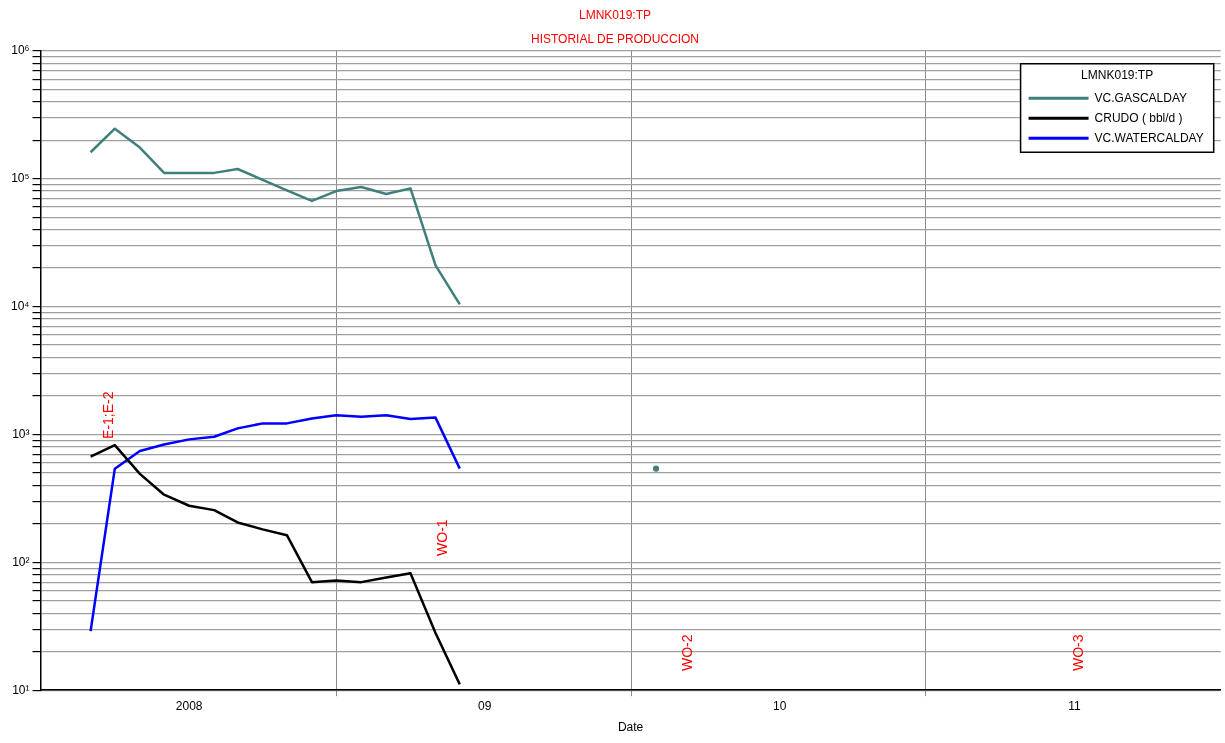 This screenshot has width=1225, height=743. What do you see at coordinates (1141, 97) in the screenshot?
I see `legend-label: VC.GASCALDAY` at bounding box center [1141, 97].